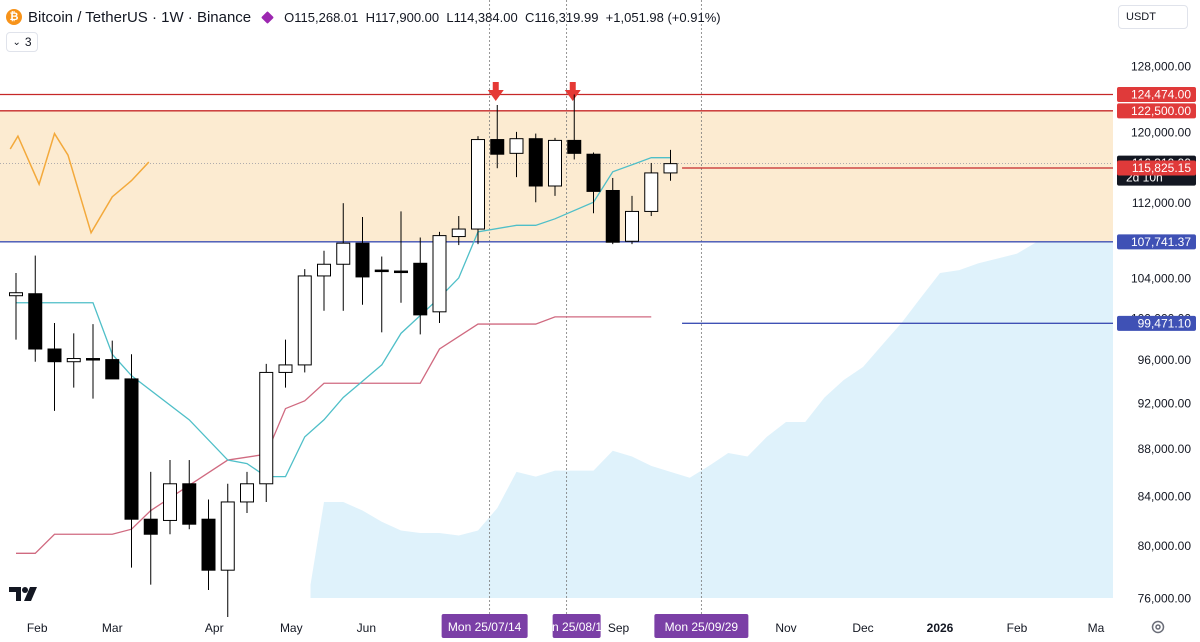 This screenshot has width=1200, height=642. I want to click on y-tick-label: 120,000.00, so click(1161, 132).